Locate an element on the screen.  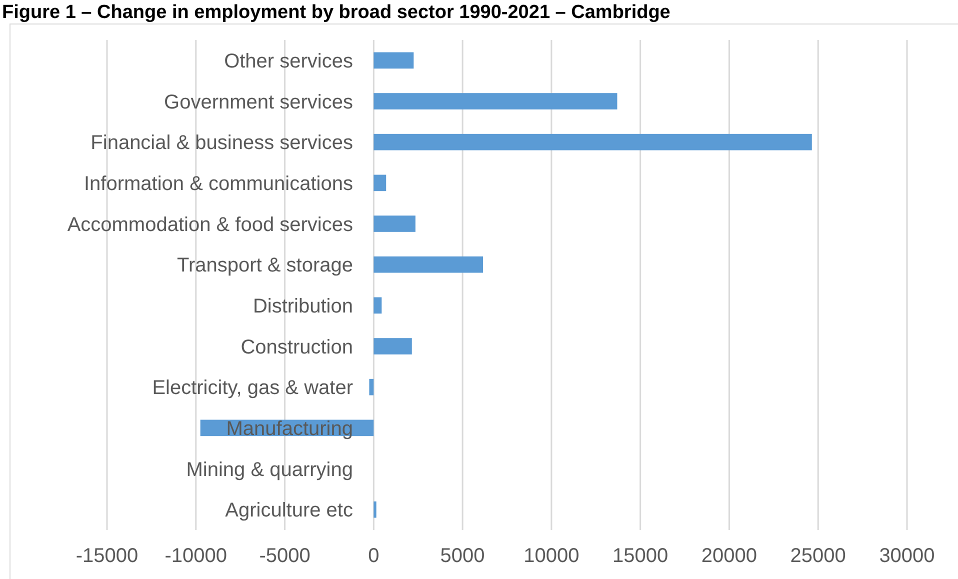
y-tick-label: Other services is located at coordinates (288, 61).